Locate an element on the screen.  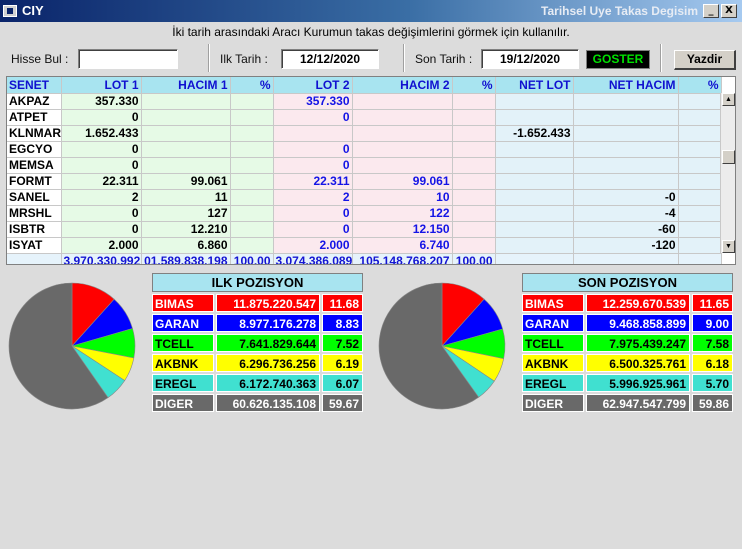
ilk-tarih-field: 12/12/2020 is located at coordinates (330, 59).